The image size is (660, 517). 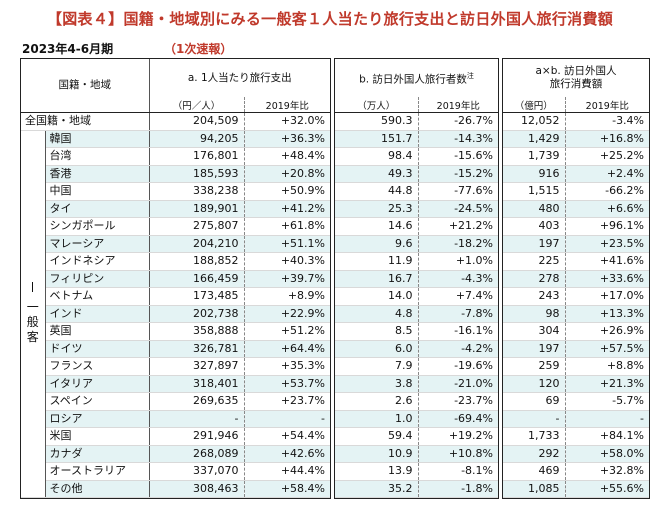 I want to click on region-name: 全国籍・地域, so click(x=85, y=121).